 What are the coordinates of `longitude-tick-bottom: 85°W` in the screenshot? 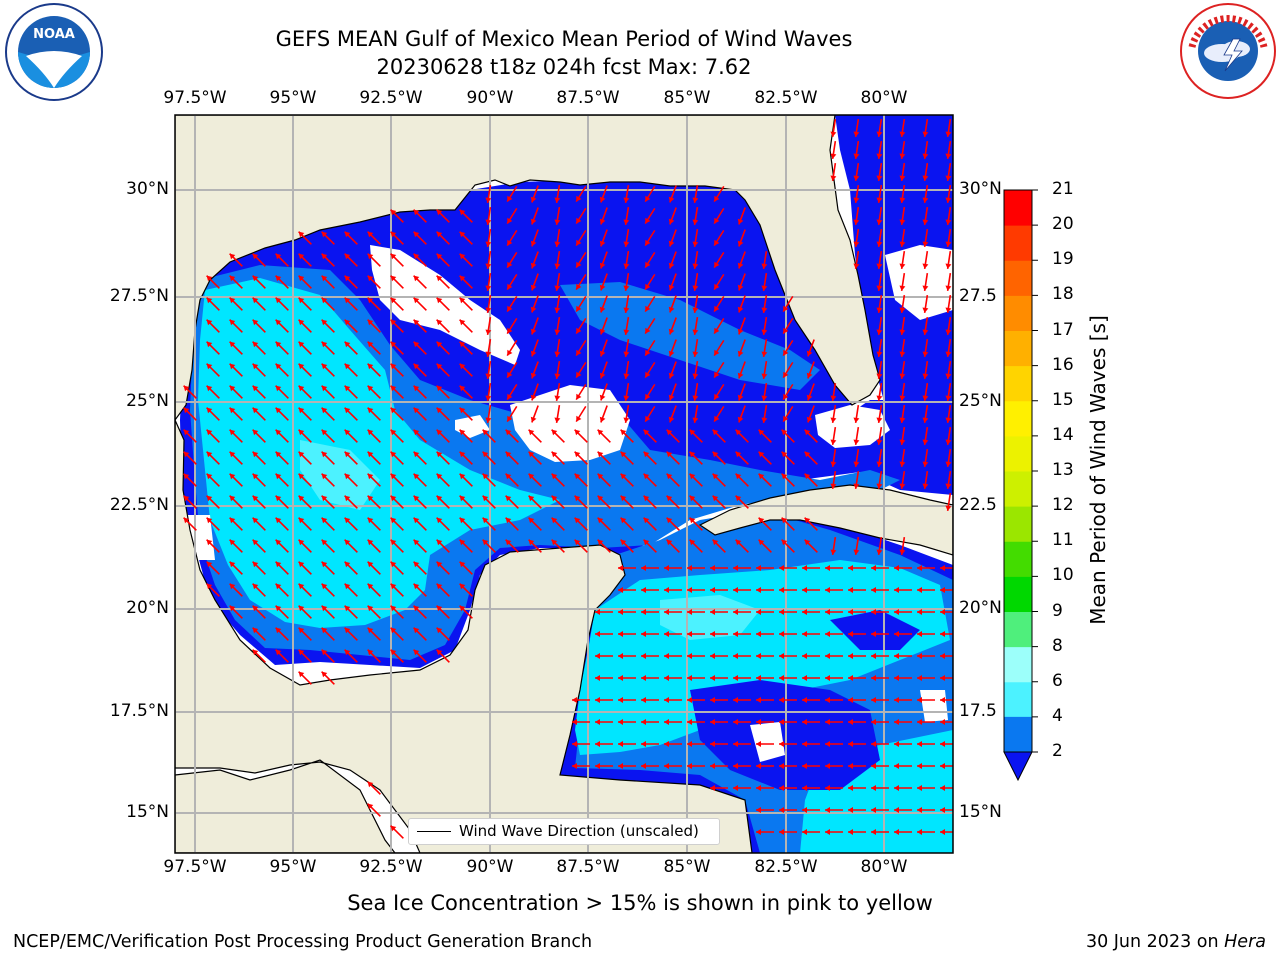 It's located at (687, 867).